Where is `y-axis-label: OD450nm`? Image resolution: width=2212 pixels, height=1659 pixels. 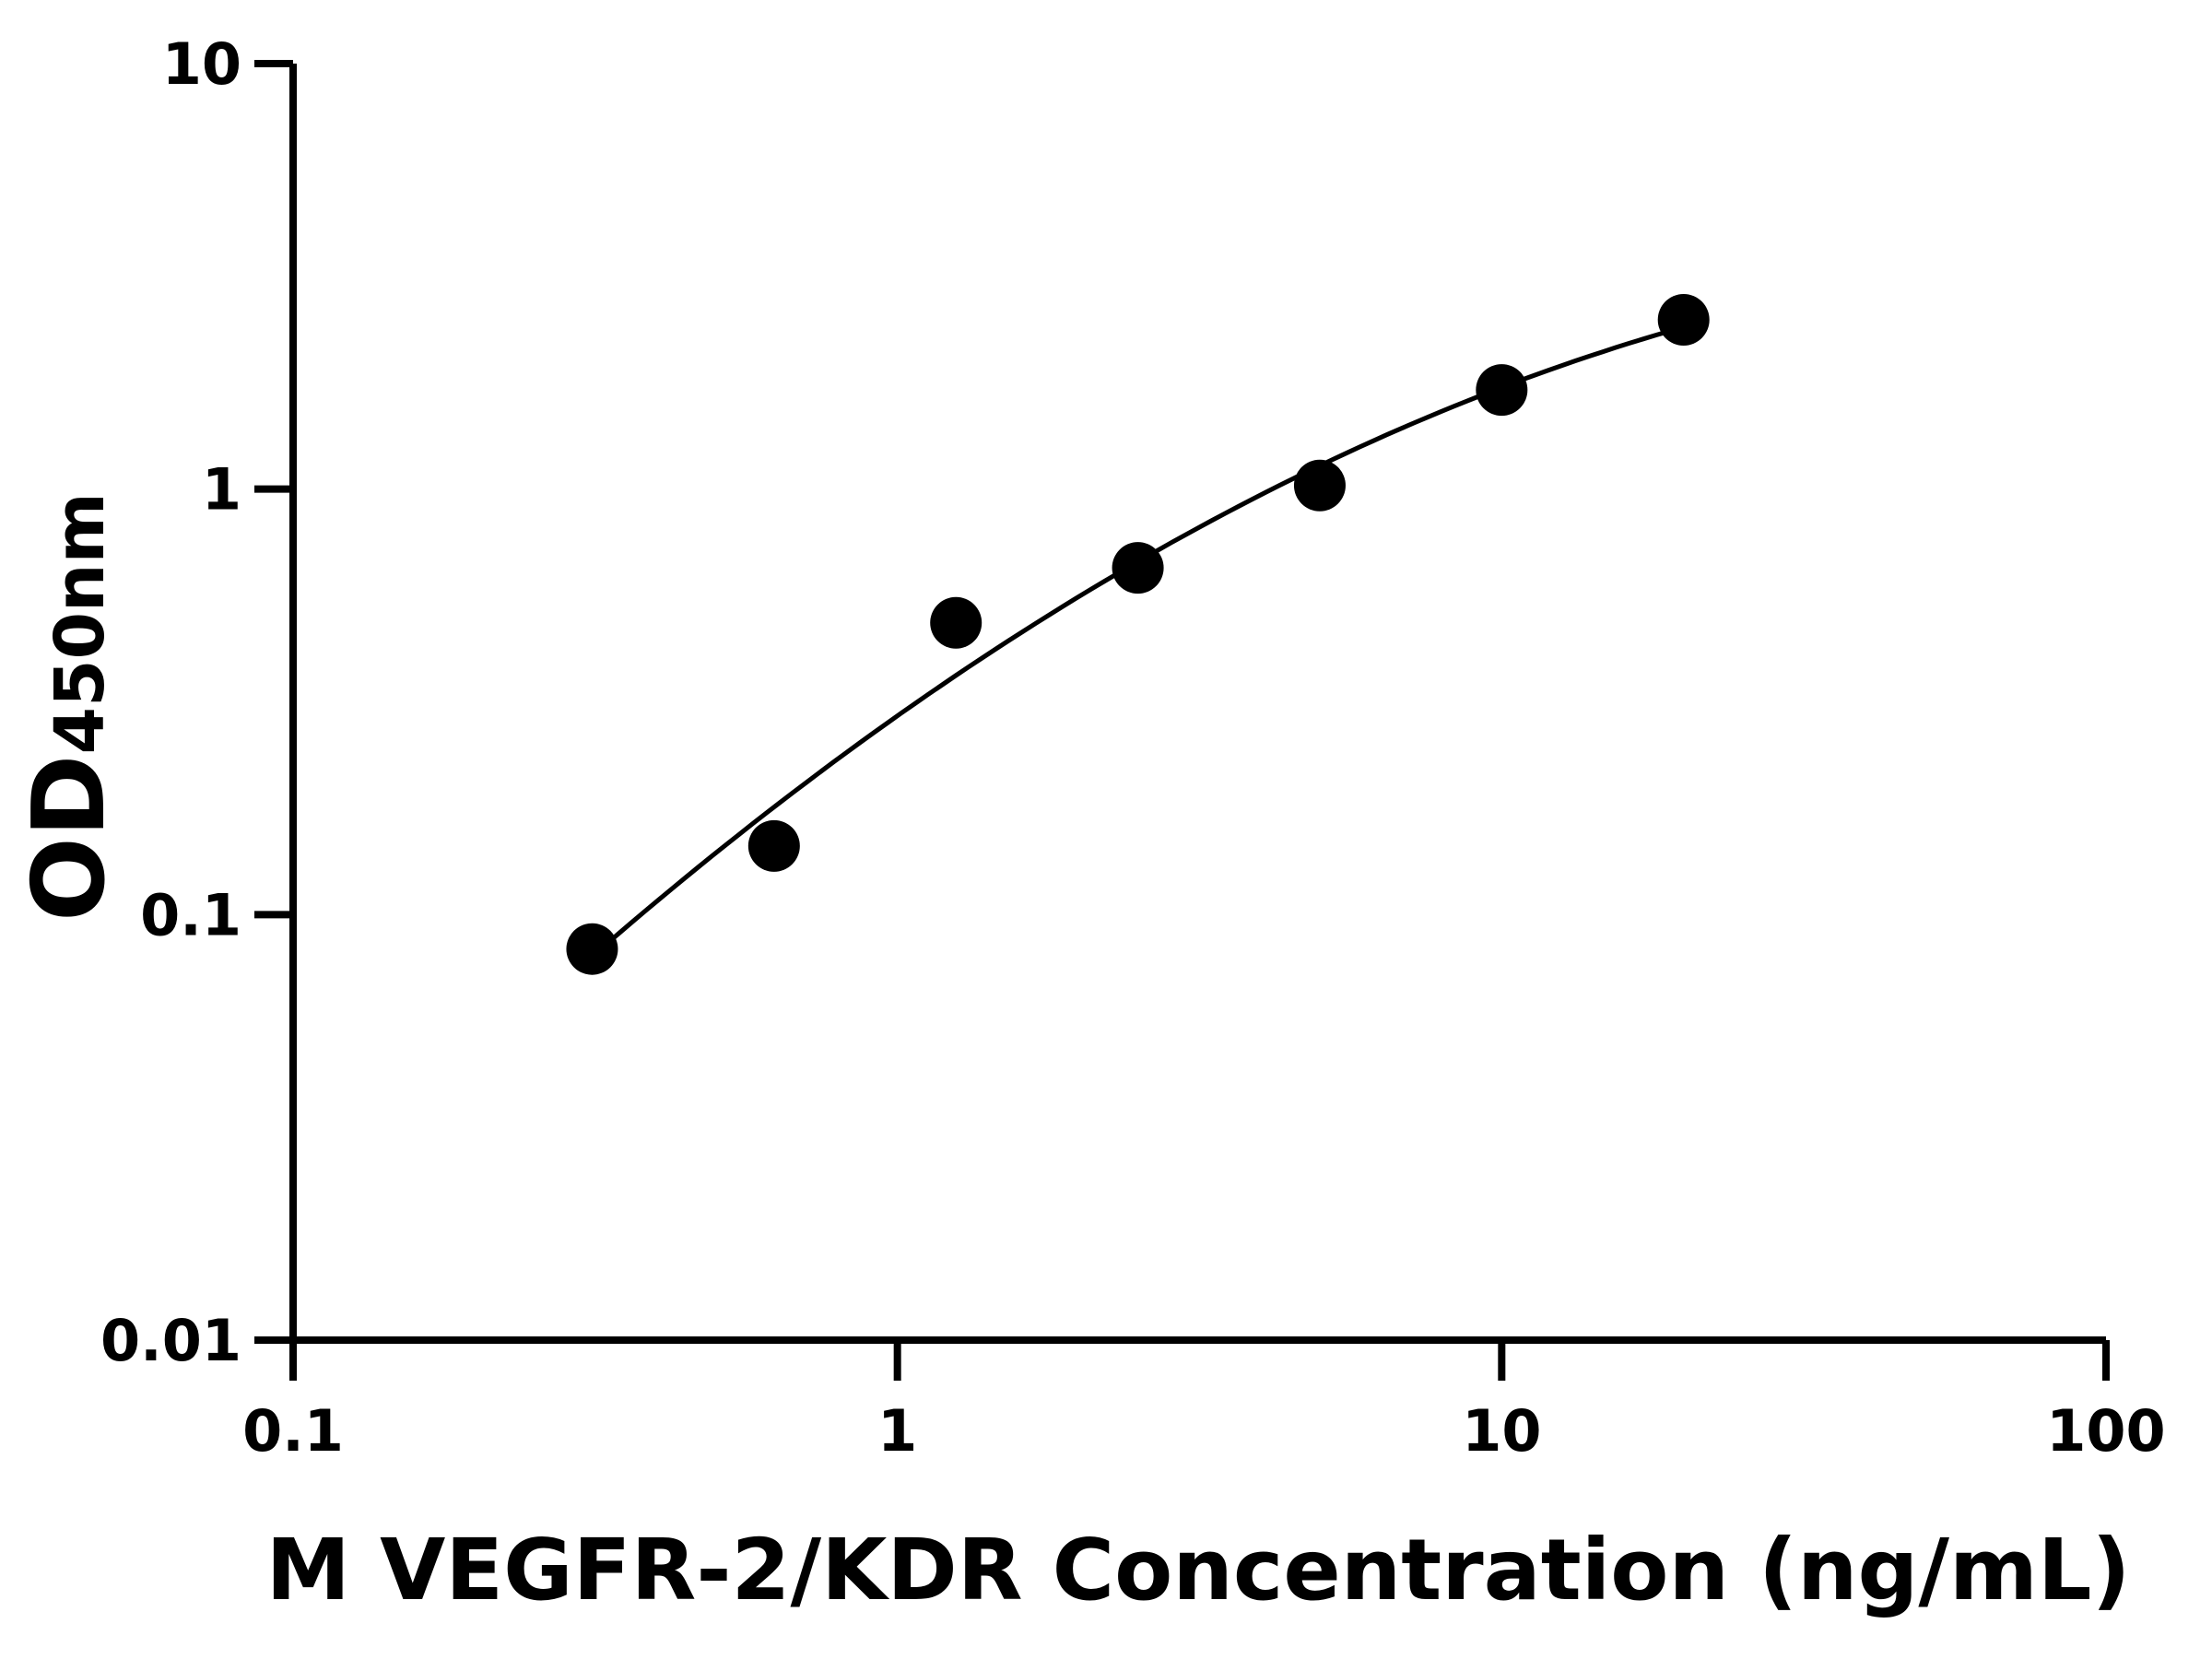 y-axis-label: OD450nm is located at coordinates (69, 707).